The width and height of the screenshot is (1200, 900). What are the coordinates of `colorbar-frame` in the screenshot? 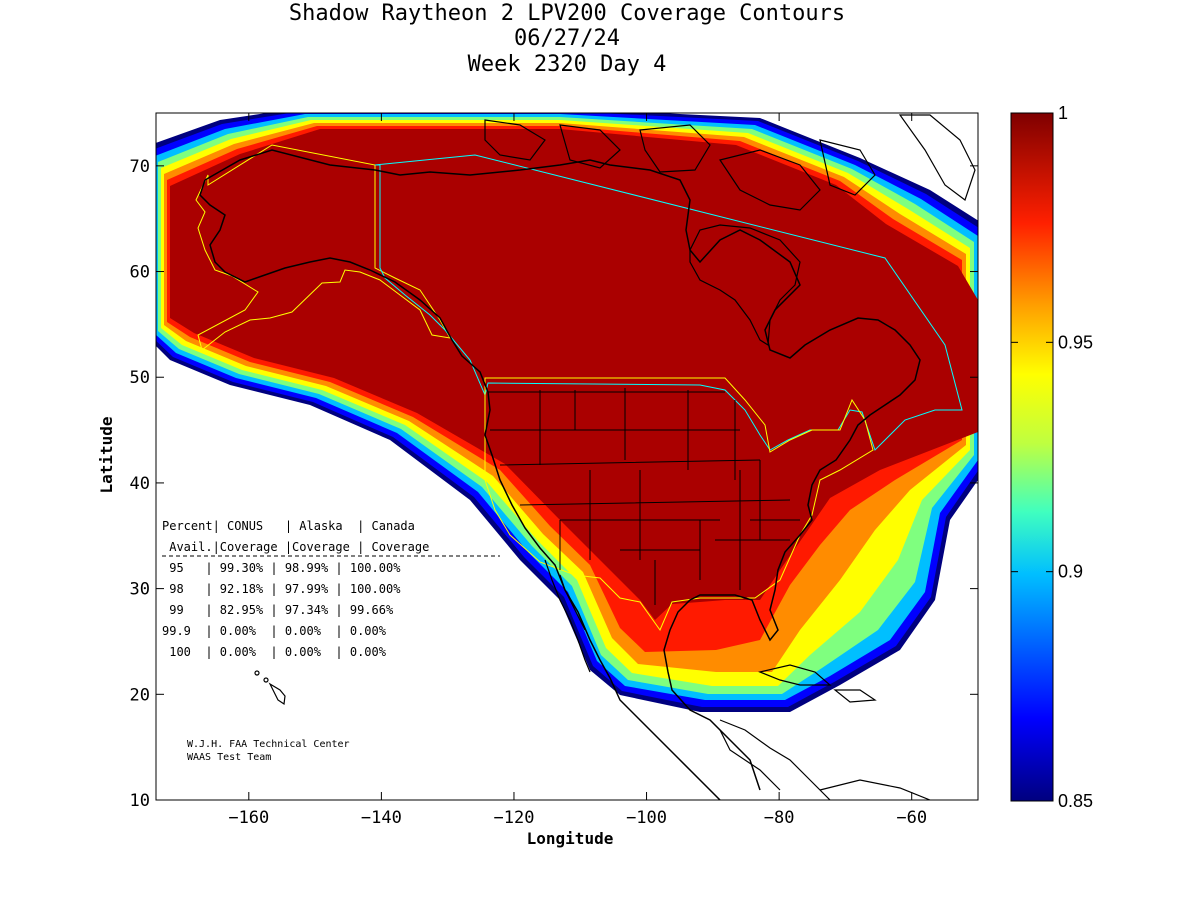 It's located at (1032, 457).